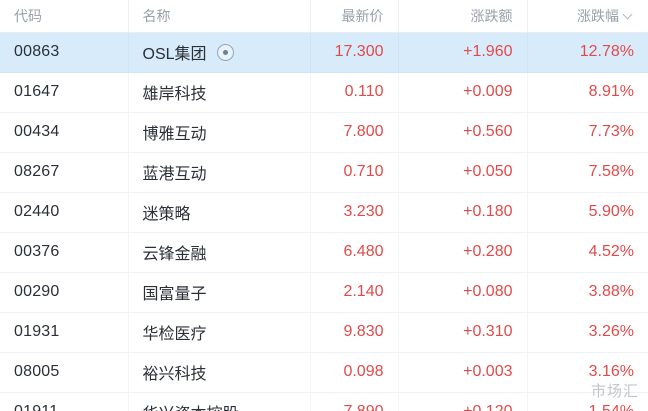 This screenshot has height=411, width=648. Describe the element at coordinates (354, 132) in the screenshot. I see `cell-price: 7.800` at that location.